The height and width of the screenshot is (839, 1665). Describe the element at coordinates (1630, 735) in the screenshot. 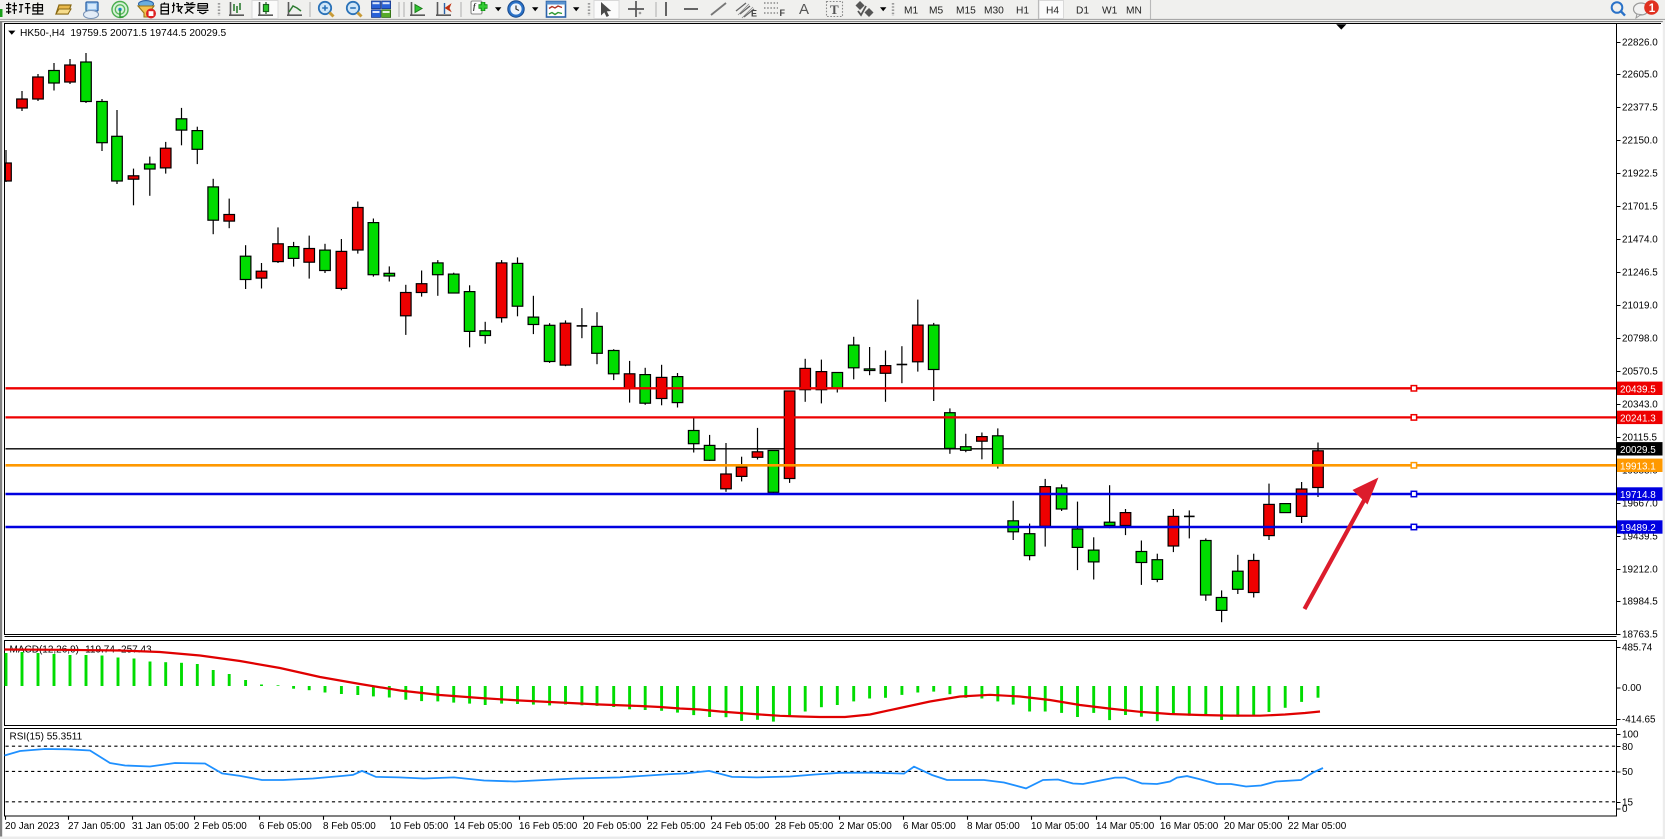

I see `svg-text: 100` at that location.